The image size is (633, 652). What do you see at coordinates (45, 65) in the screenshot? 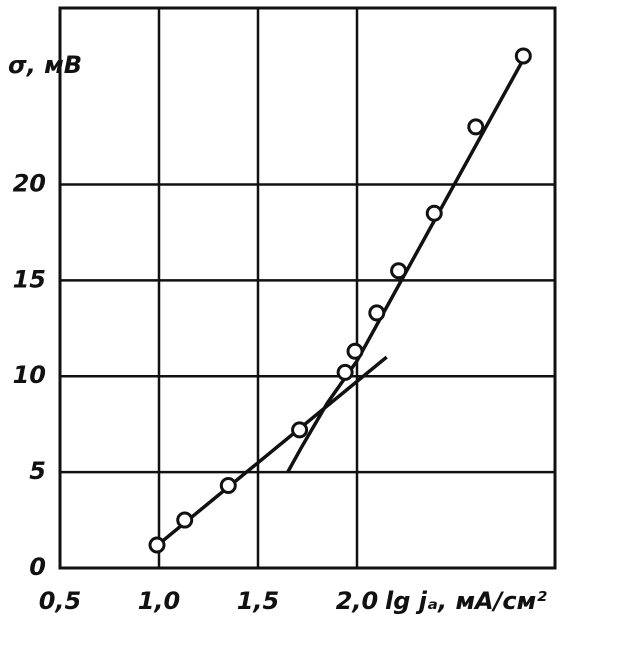
I see `y-axis-label: σ, мВ` at bounding box center [45, 65].